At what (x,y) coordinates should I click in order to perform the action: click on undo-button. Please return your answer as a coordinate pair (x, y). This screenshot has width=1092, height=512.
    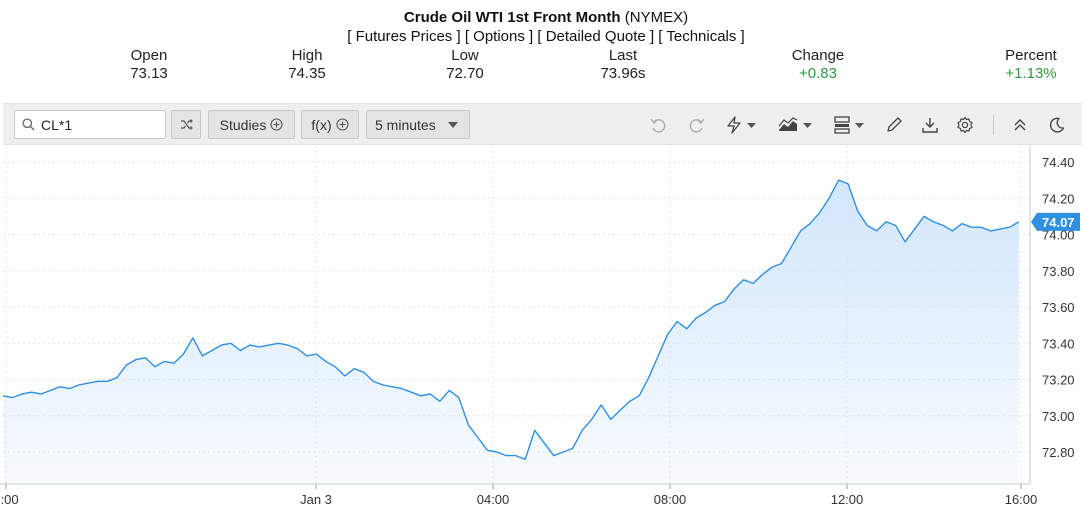
    Looking at the image, I should click on (658, 125).